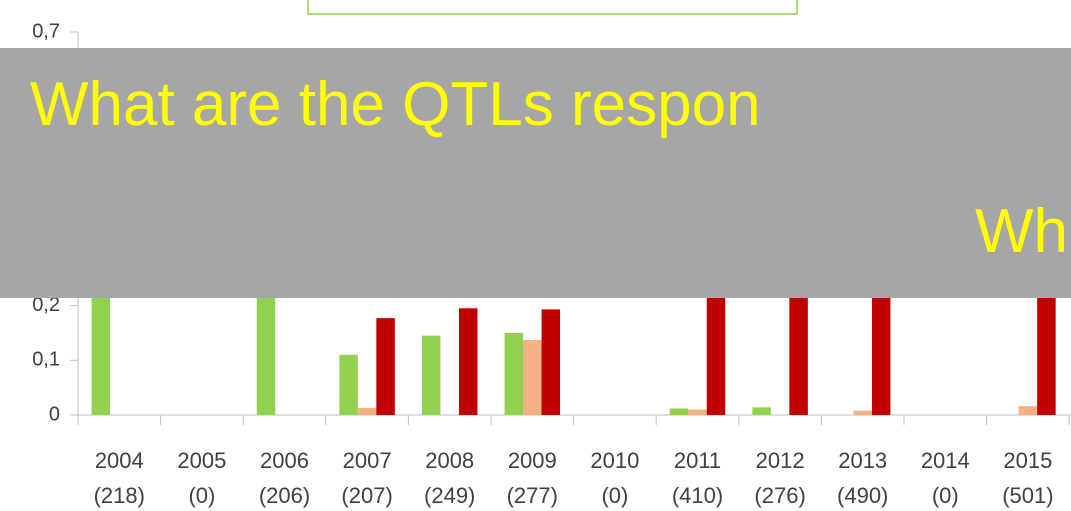  Describe the element at coordinates (46, 360) in the screenshot. I see `y-tick-label: 0,1` at that location.